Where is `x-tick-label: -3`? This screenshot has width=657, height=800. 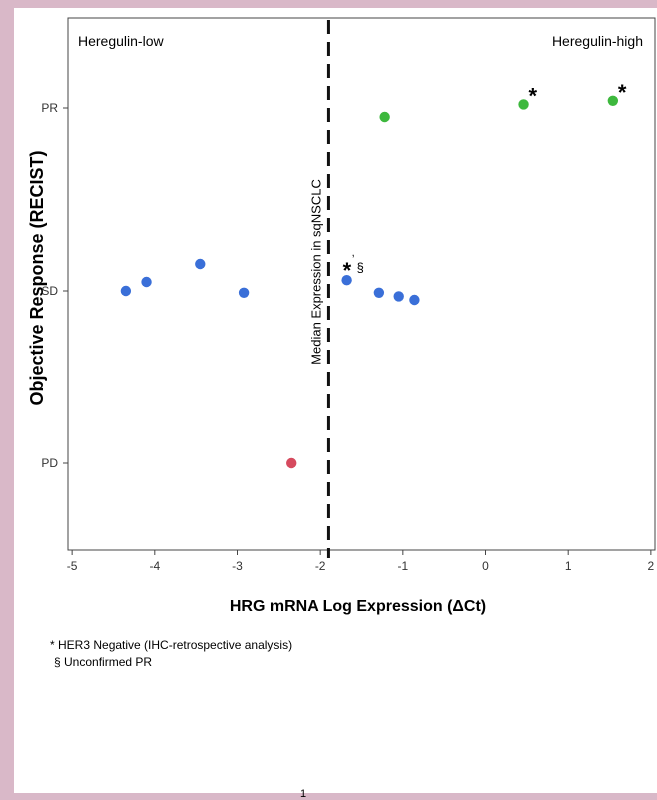
x-tick-label: -3 is located at coordinates (237, 566).